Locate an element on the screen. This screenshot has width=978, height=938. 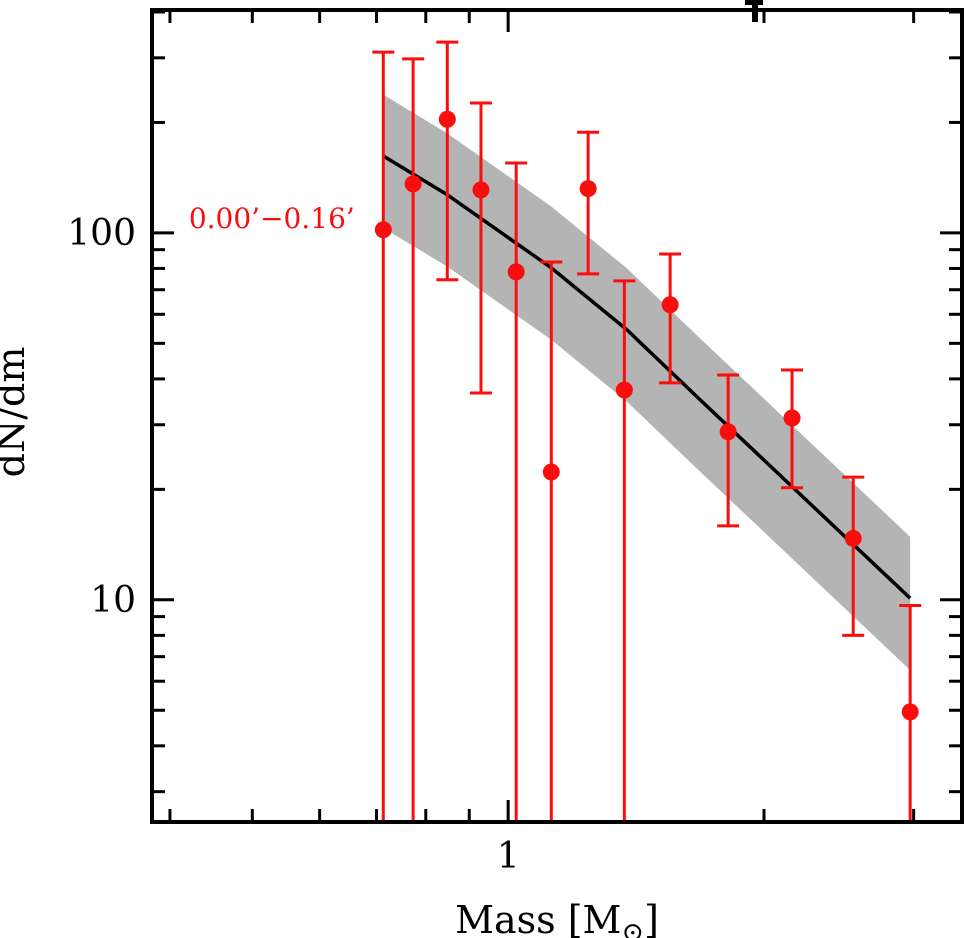
y-tick-label: 10 is located at coordinates (113, 600).